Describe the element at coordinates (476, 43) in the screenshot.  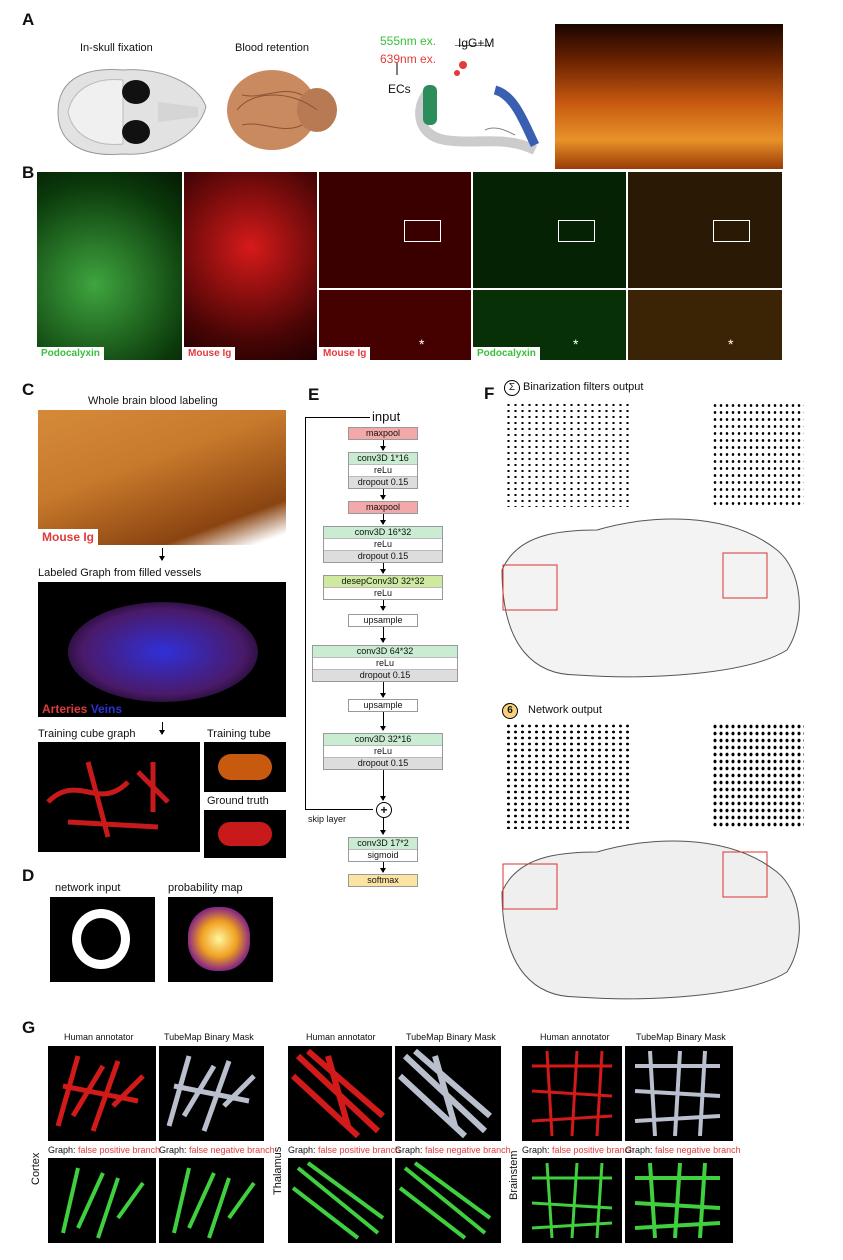
I see `label-igg: IgG+M` at that location.